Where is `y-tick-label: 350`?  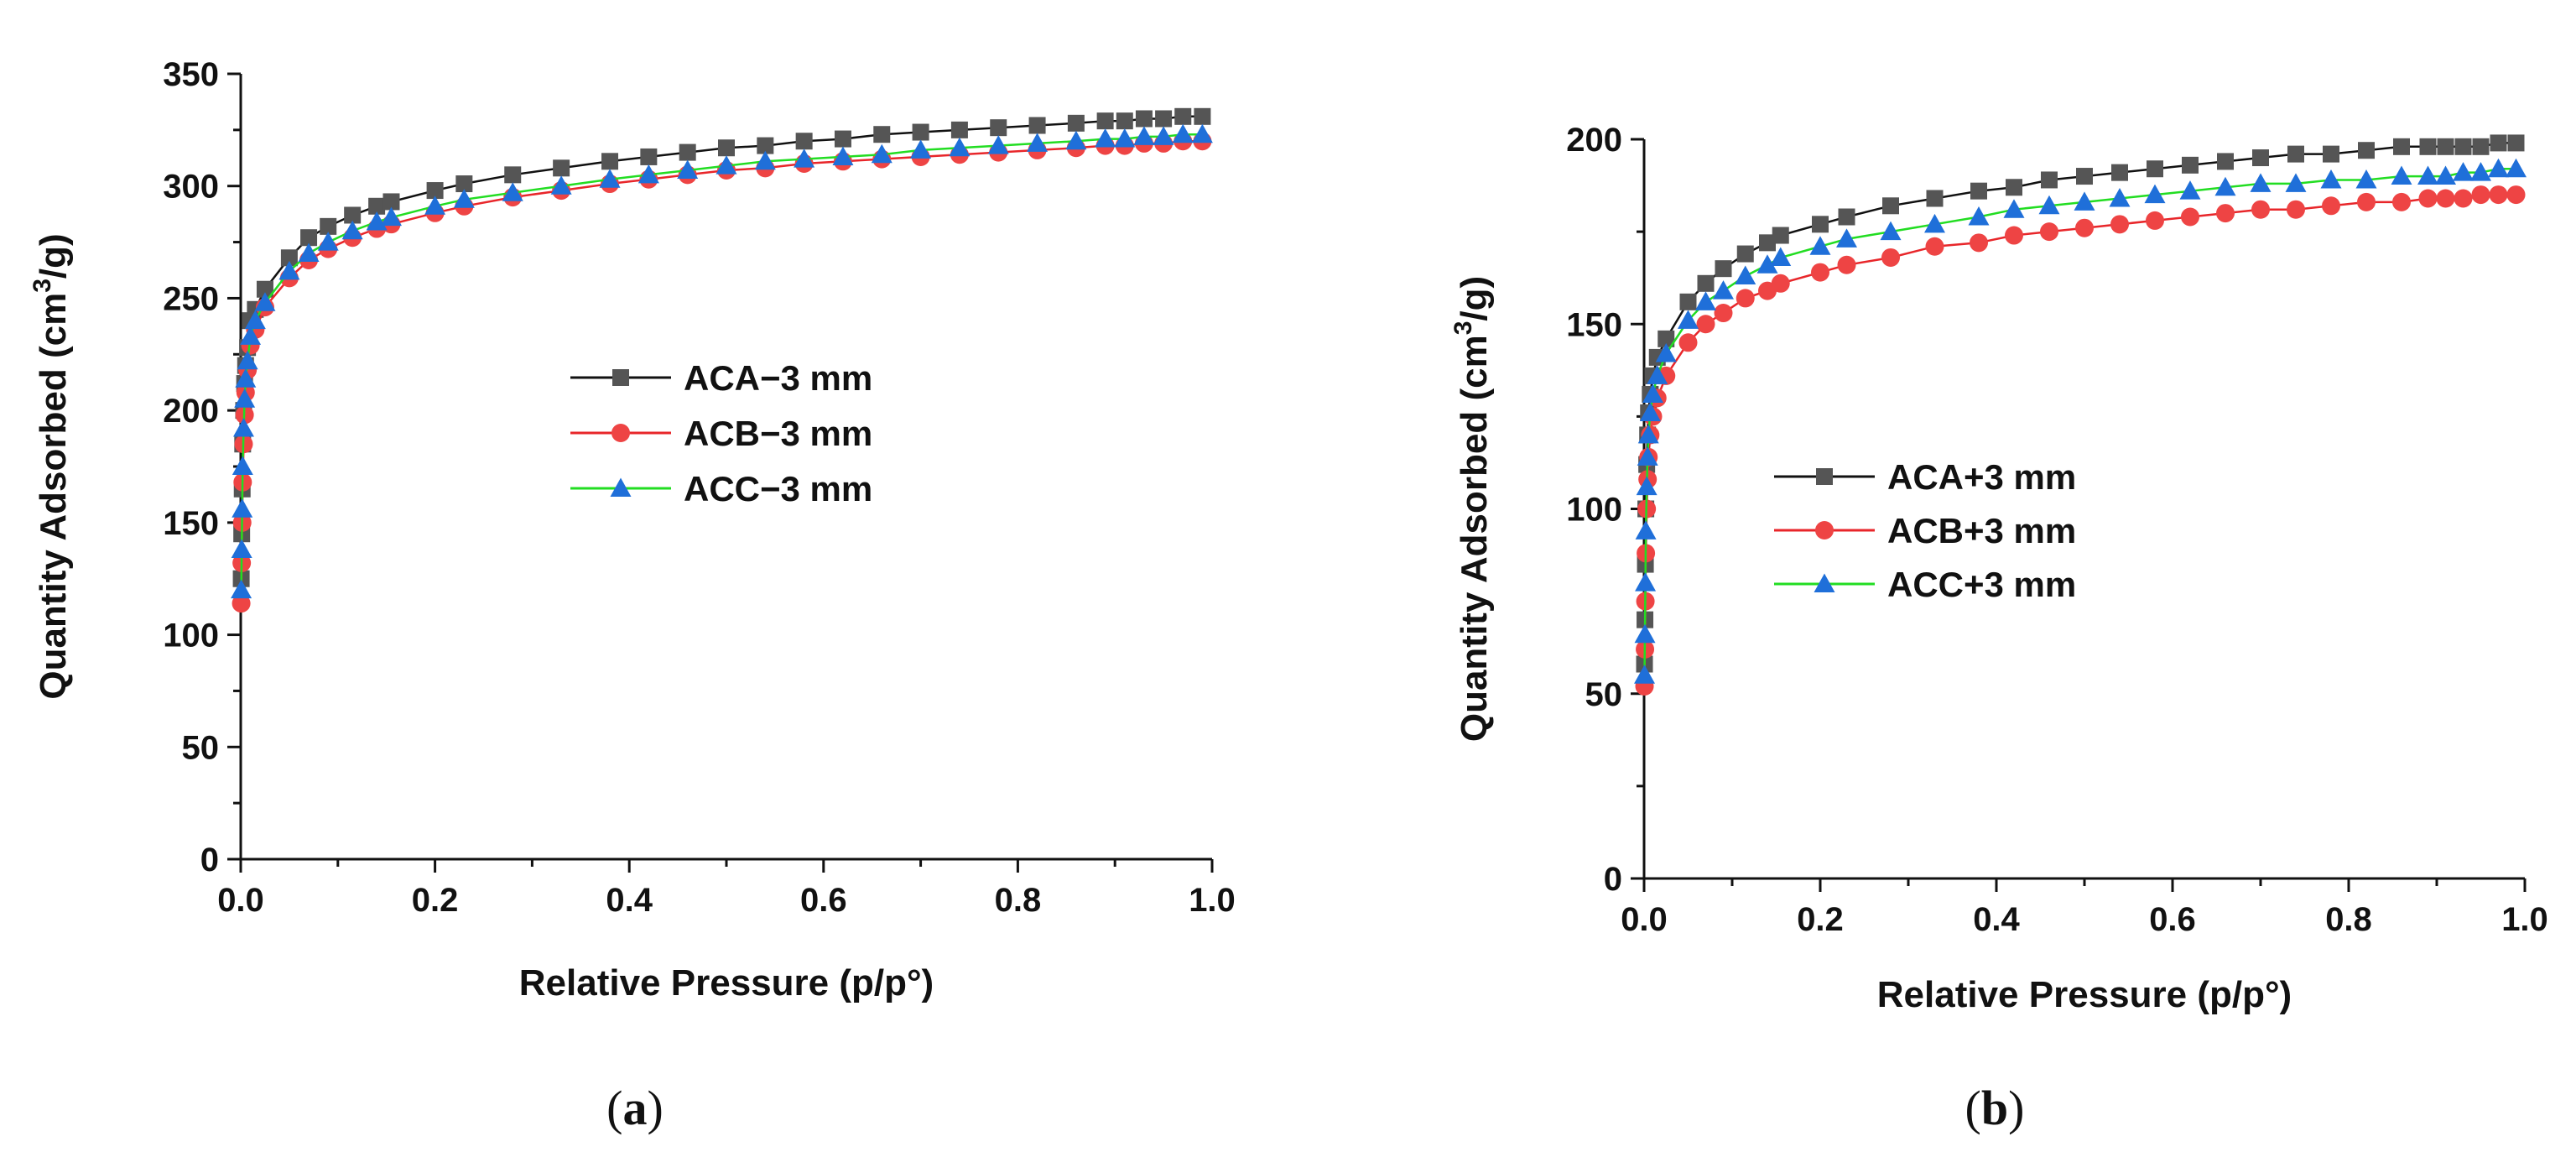
y-tick-label: 350 is located at coordinates (191, 74).